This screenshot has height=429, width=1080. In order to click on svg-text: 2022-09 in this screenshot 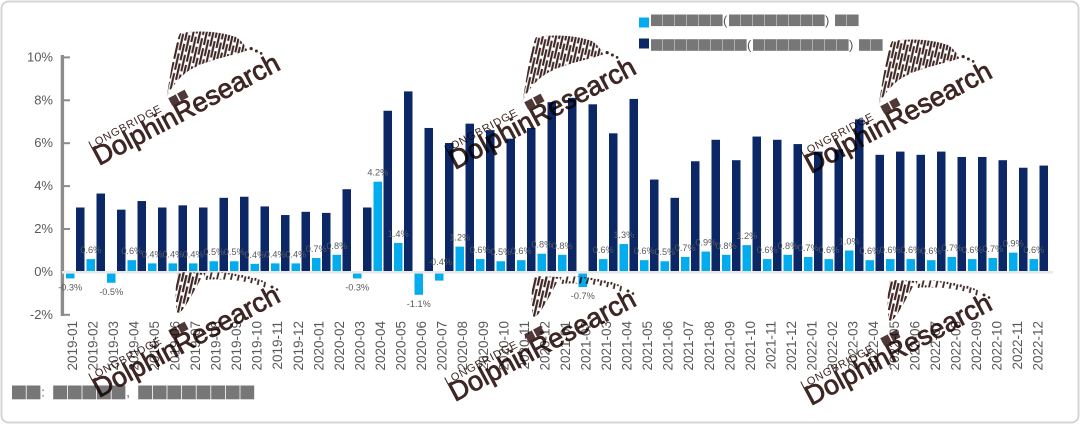, I will do `click(976, 346)`.